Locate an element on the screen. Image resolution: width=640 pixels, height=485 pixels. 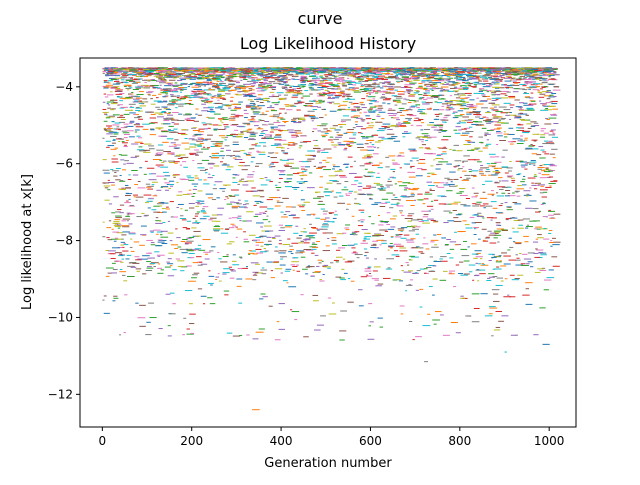
chart-title: Log Likelihood History is located at coordinates (328, 43).